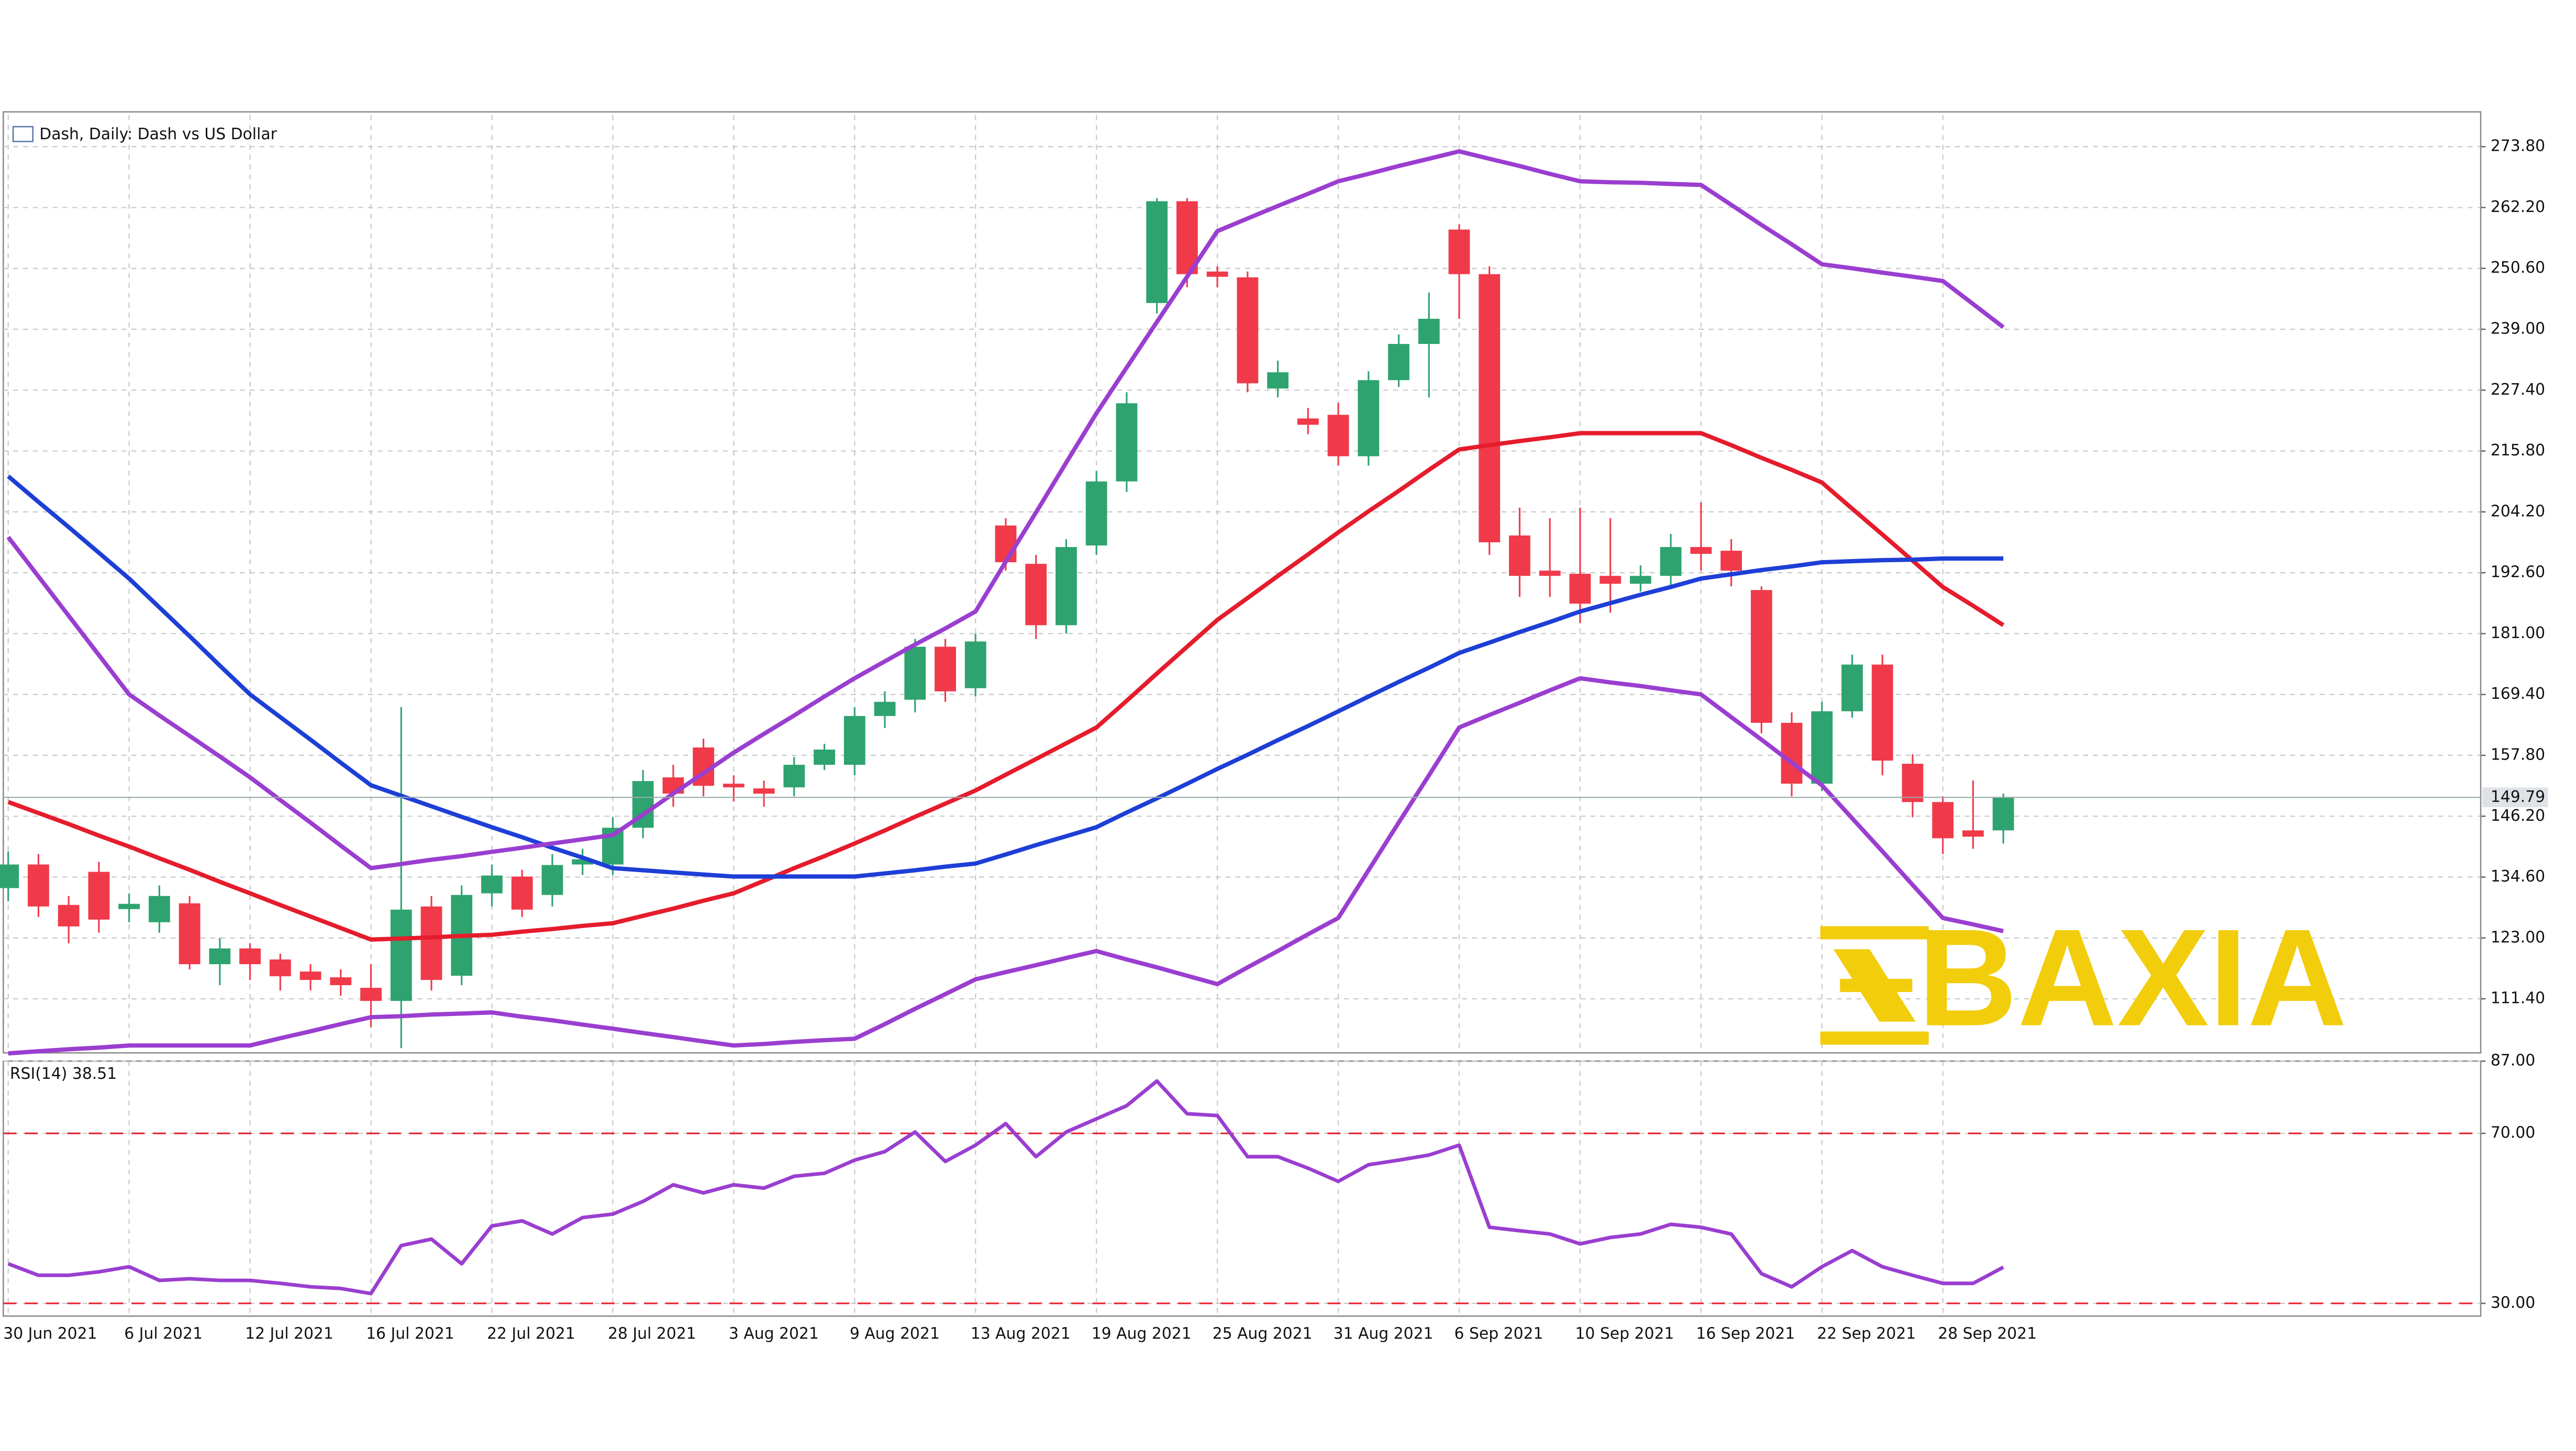 This screenshot has height=1451, width=2576. Describe the element at coordinates (1499, 1334) in the screenshot. I see `x-tick-label: 6 Sep 2021` at that location.